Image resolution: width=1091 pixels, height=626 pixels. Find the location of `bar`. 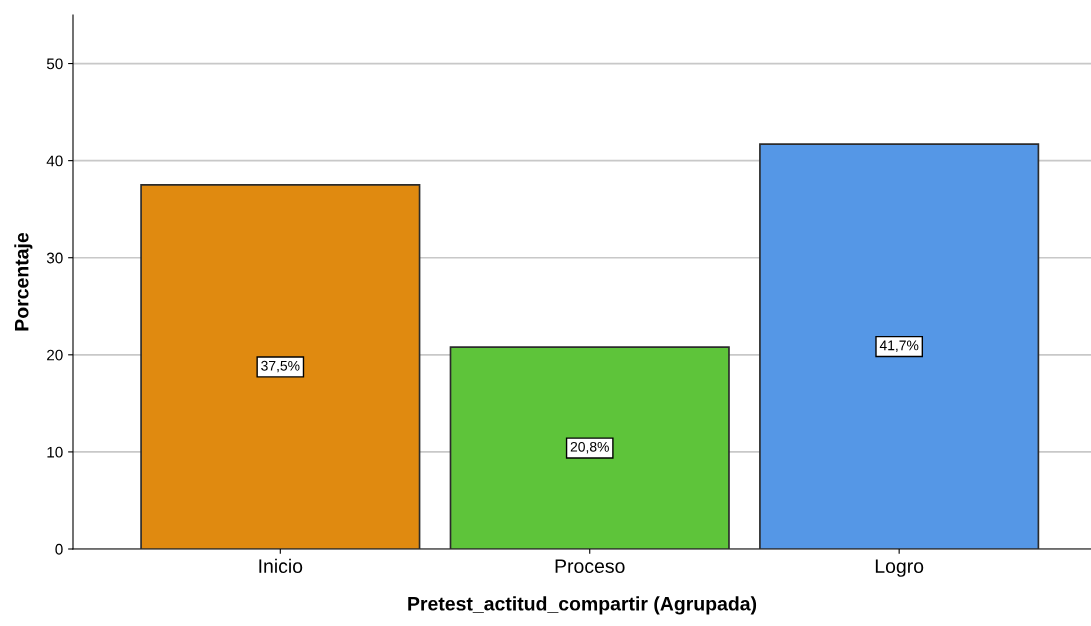

bar is located at coordinates (589, 447).